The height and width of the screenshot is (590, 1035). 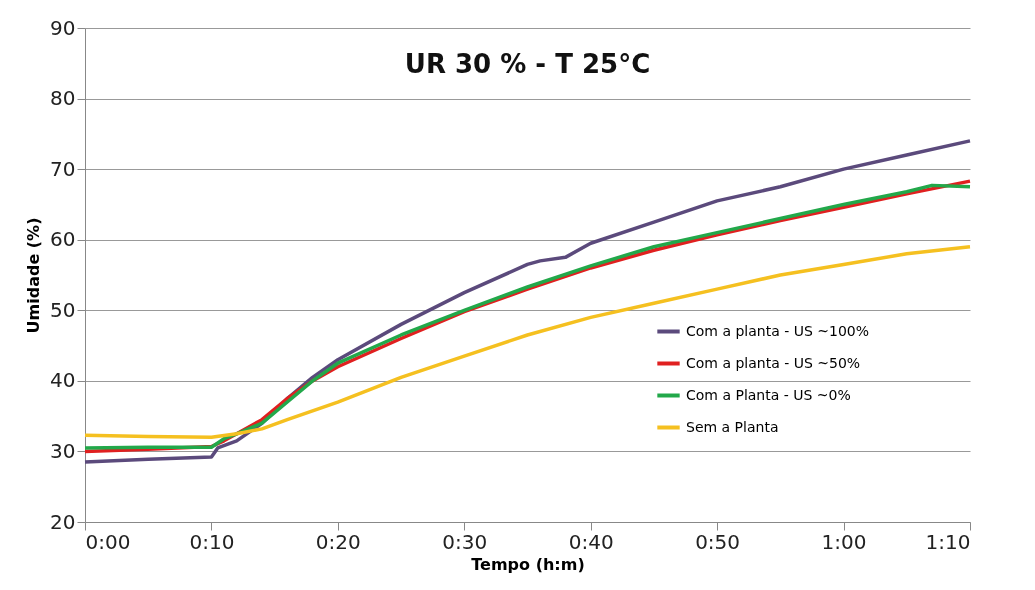 What do you see at coordinates (465, 541) in the screenshot?
I see `x-tick-label: 0:30` at bounding box center [465, 541].